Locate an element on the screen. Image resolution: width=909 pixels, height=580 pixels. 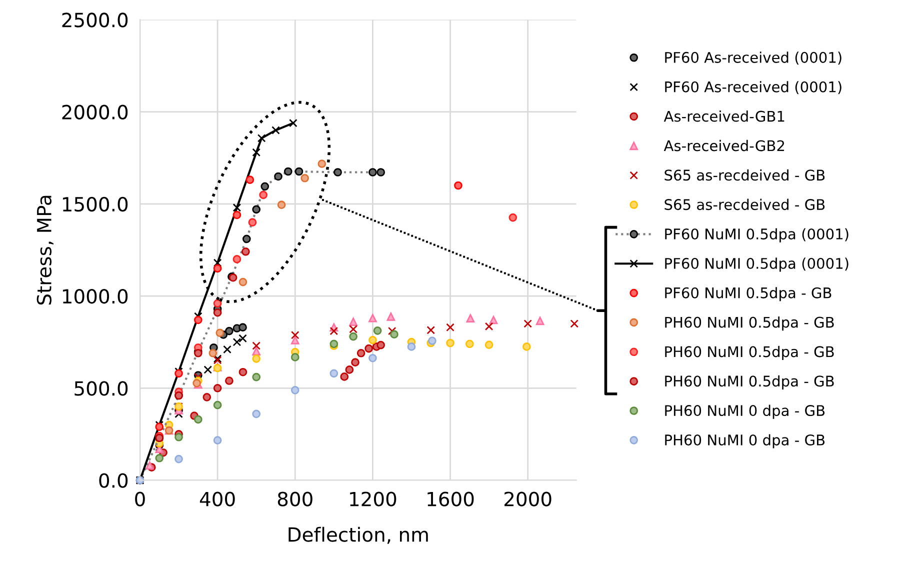
x-tick-label: 0 is located at coordinates (140, 499).